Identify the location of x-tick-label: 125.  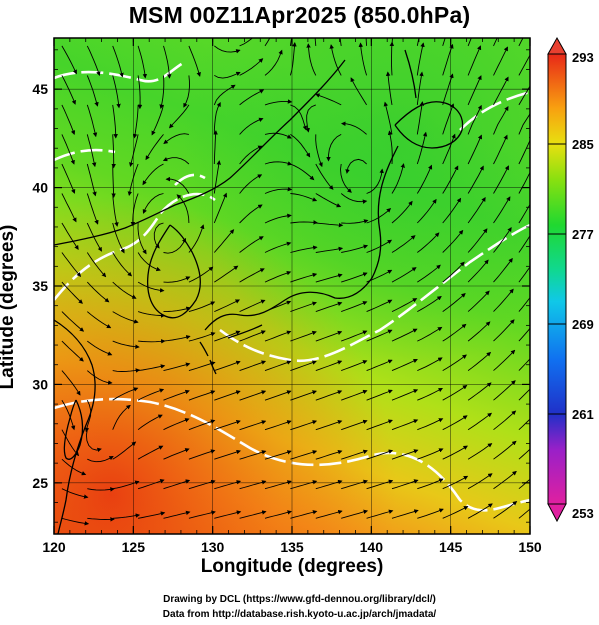
(134, 547).